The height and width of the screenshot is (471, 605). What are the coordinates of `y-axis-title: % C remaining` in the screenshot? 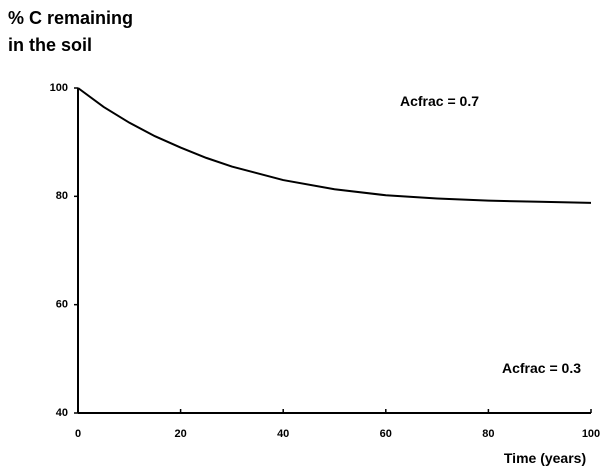 It's located at (70, 18).